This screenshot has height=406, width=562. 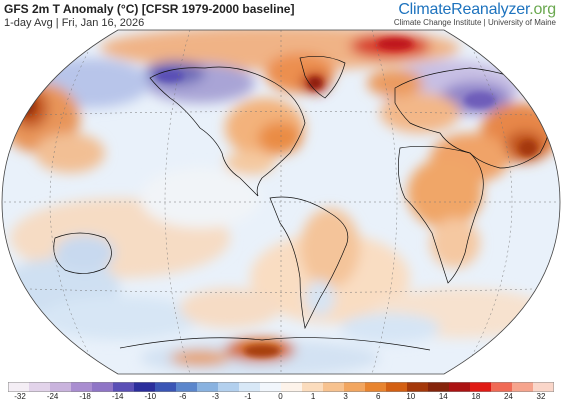 I want to click on colorbar-tick-label: -18, so click(x=85, y=396).